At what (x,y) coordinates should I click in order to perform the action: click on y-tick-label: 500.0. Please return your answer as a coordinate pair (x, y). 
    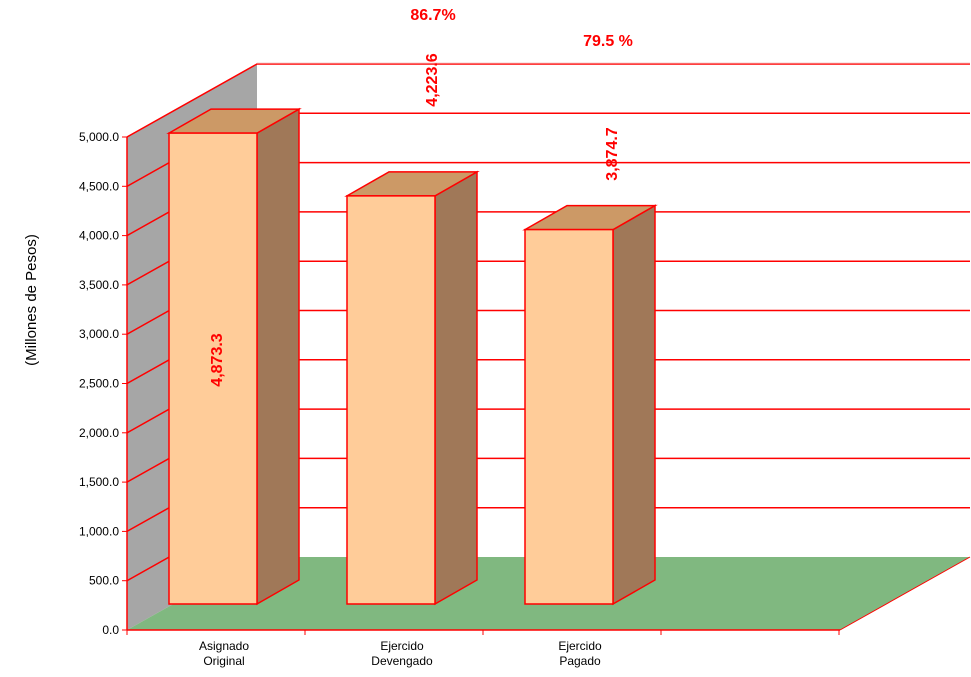
    Looking at the image, I should click on (104, 581).